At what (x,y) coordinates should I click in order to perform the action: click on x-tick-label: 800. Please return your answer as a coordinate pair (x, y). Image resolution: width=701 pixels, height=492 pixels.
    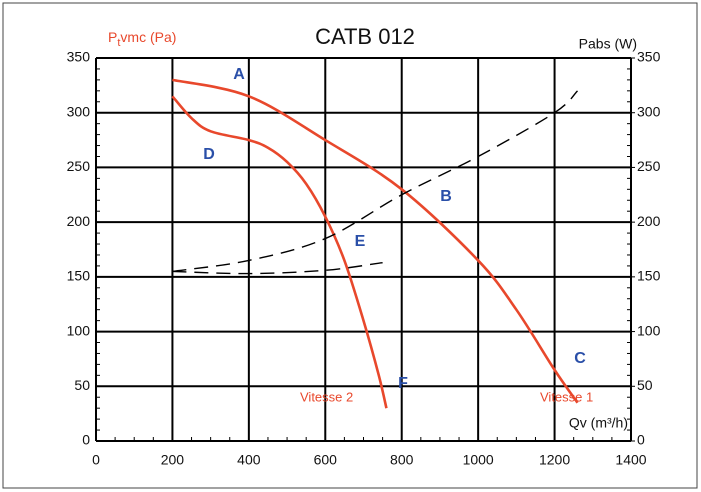
    Looking at the image, I should click on (402, 460).